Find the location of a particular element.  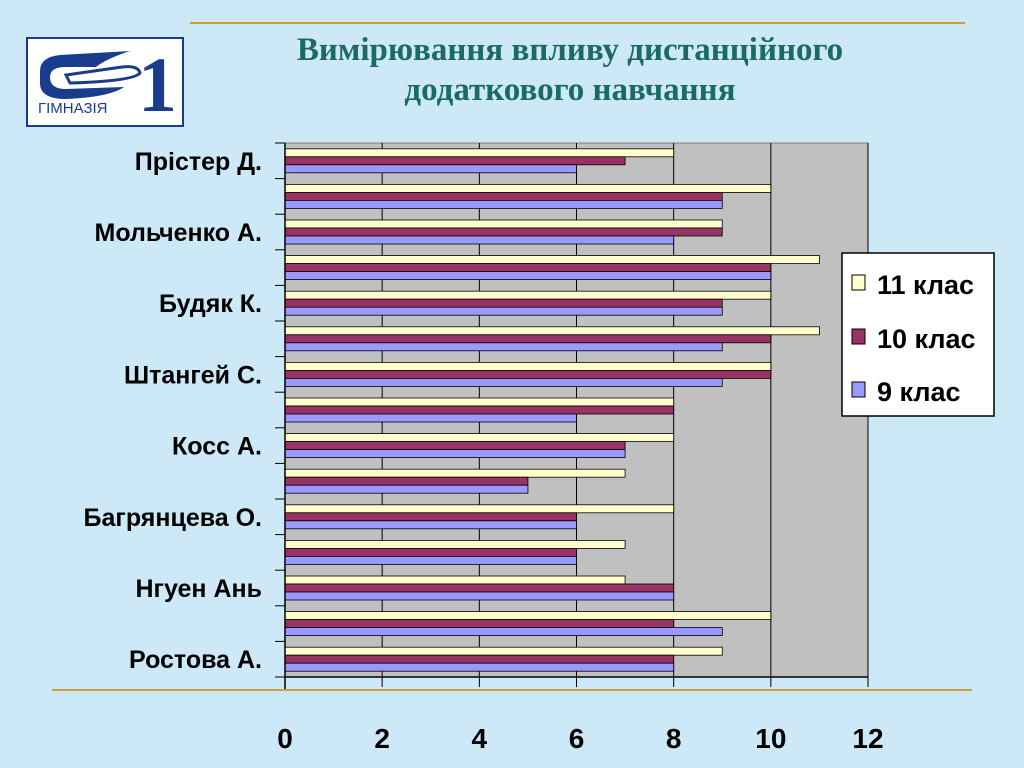

x-tick-label-12: 12 is located at coordinates (867, 738).